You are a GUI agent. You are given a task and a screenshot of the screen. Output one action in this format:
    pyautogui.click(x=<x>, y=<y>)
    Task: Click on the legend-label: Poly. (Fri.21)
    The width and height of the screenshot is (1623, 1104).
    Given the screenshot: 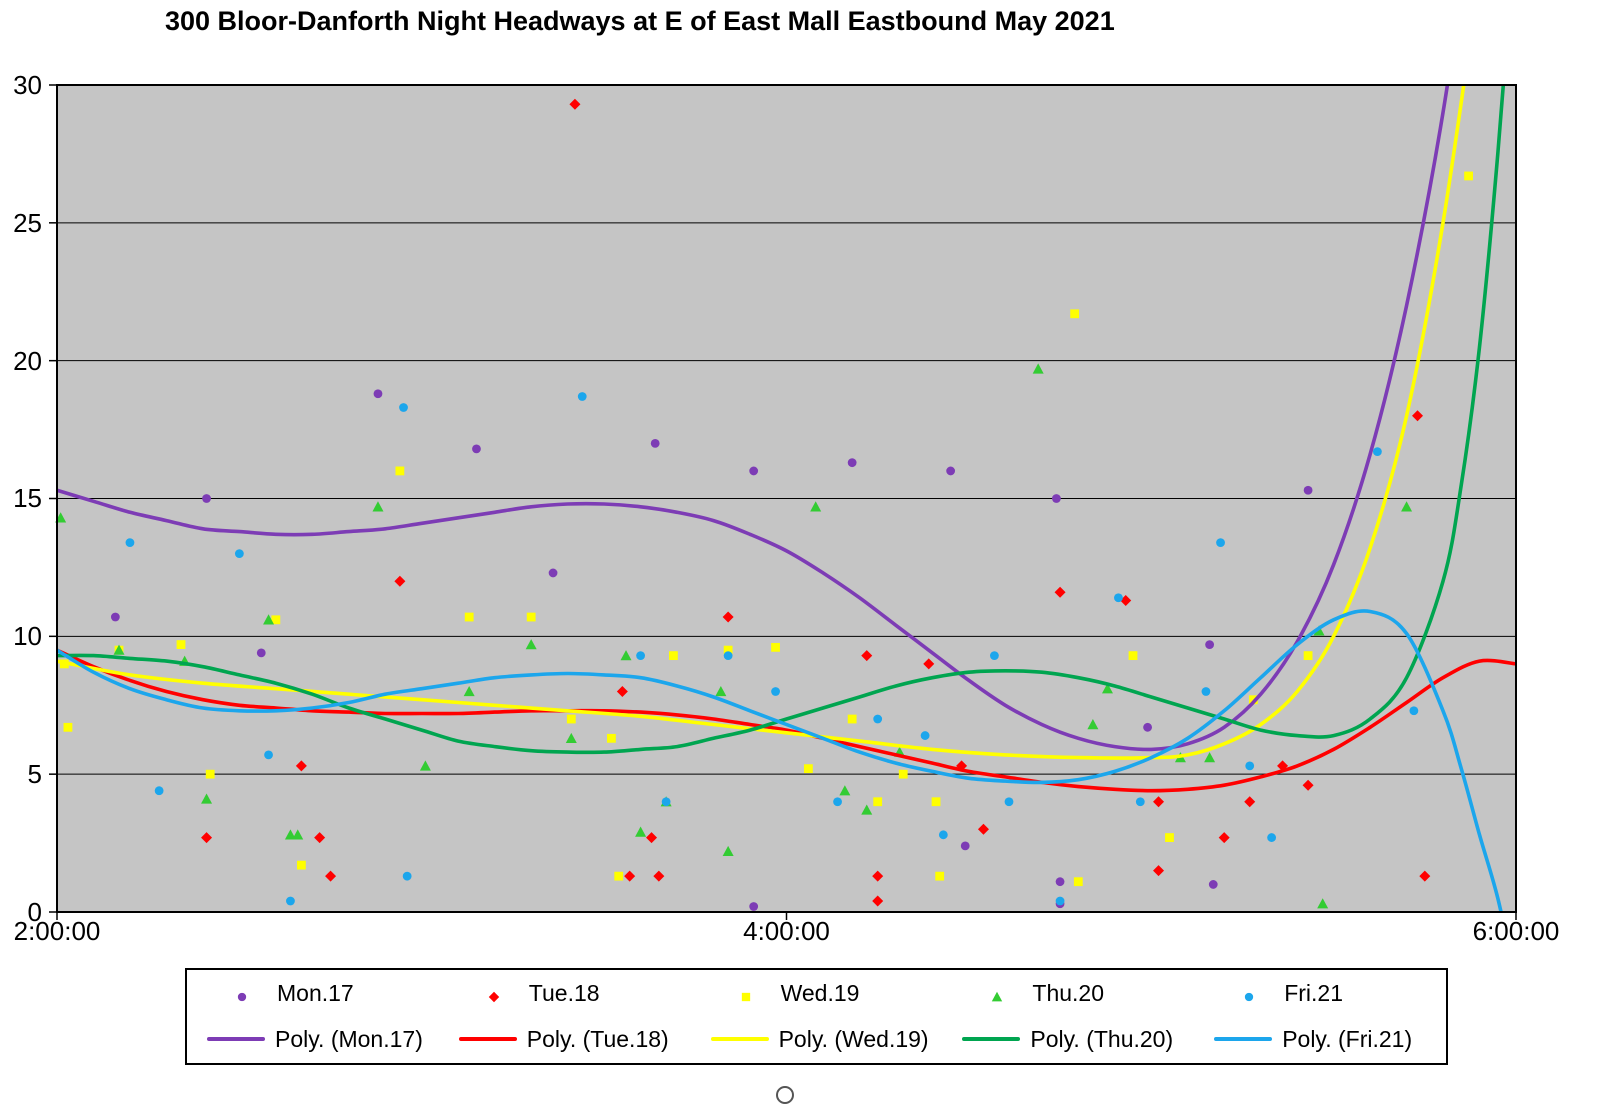 What is the action you would take?
    pyautogui.click(x=1347, y=1038)
    